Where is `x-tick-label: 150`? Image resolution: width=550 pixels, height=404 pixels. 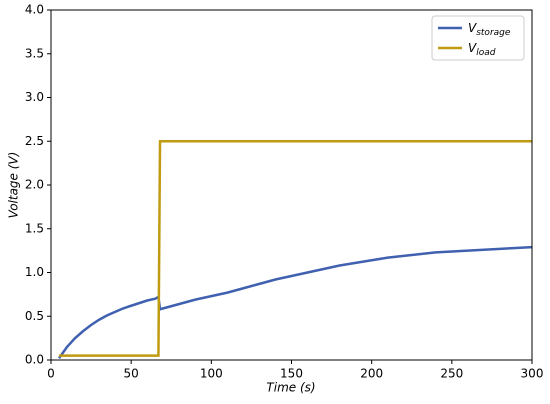
x-tick-label: 150 is located at coordinates (291, 374).